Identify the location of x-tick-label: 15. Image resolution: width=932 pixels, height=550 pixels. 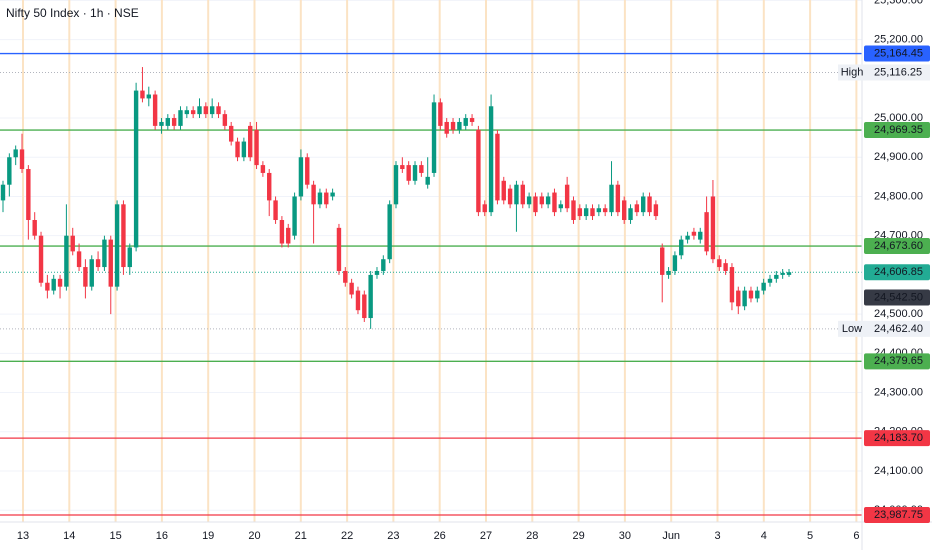
(115, 536).